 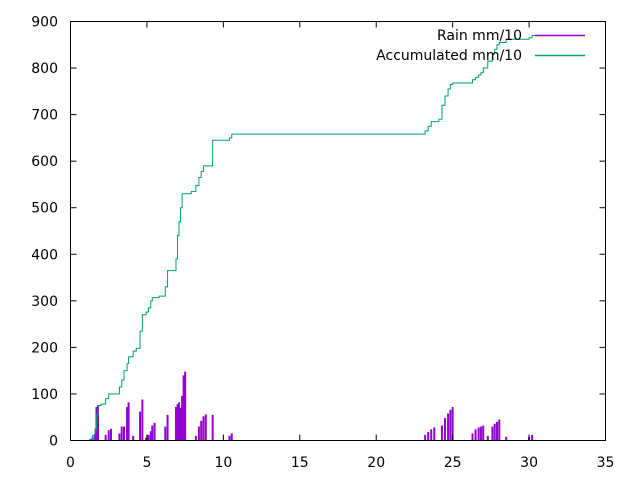 What do you see at coordinates (223, 463) in the screenshot?
I see `x-tick-label: 10` at bounding box center [223, 463].